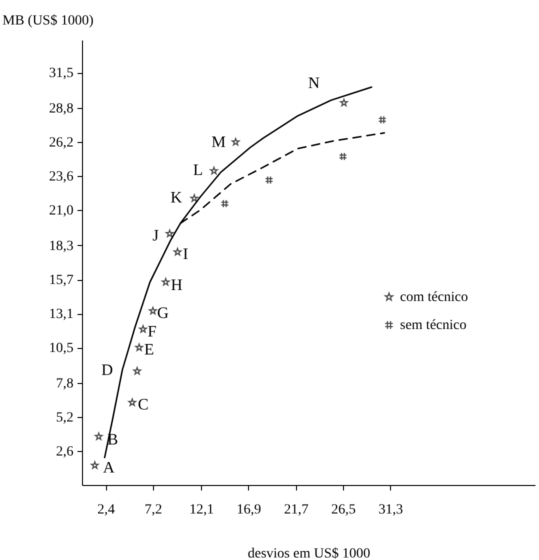 Image resolution: width=539 pixels, height=560 pixels. Describe the element at coordinates (176, 197) in the screenshot. I see `annotation: K` at that location.